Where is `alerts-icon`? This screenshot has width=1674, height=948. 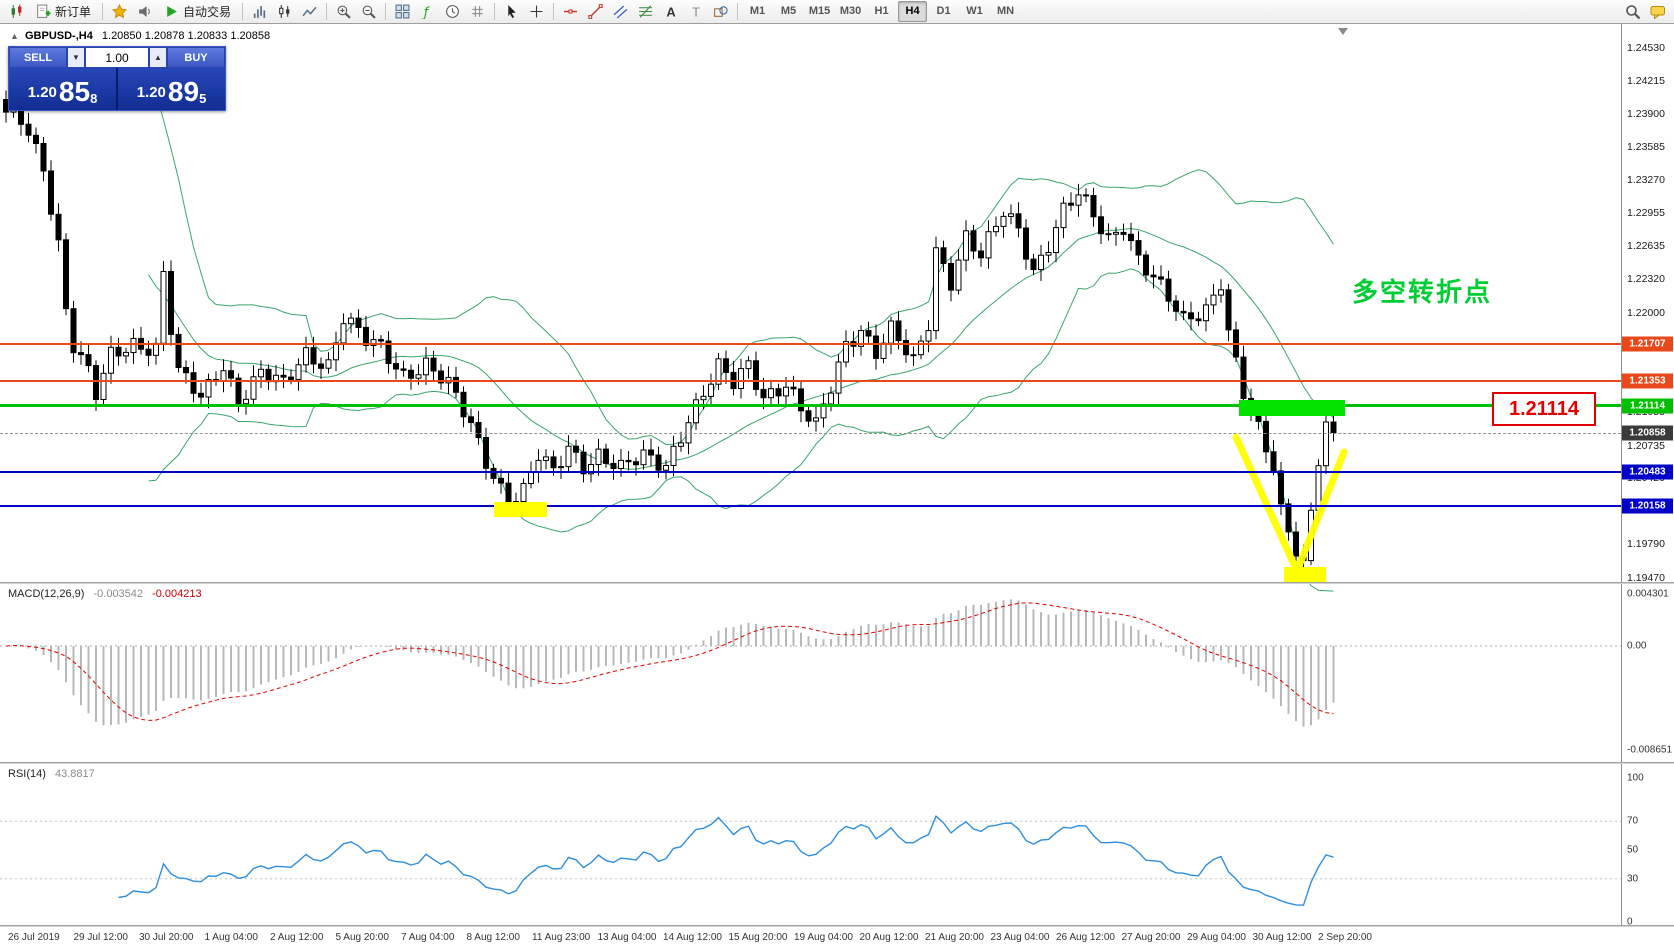 alerts-icon is located at coordinates (144, 11).